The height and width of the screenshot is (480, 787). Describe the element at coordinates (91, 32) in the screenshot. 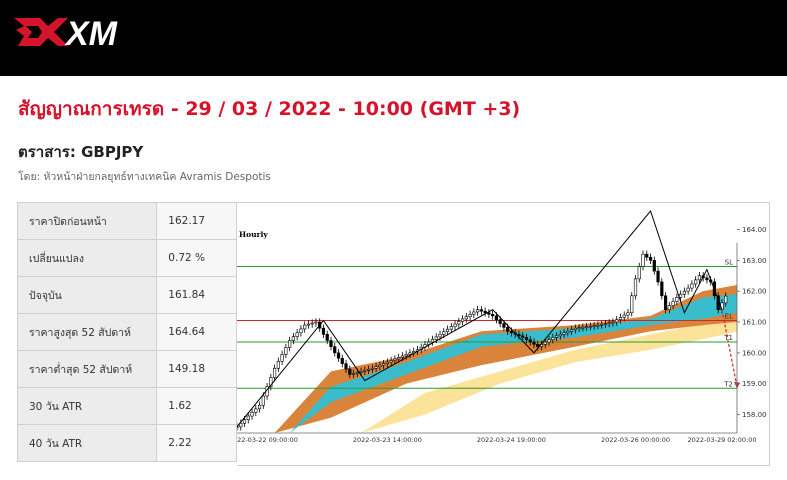

I see `brand-text: XM` at that location.